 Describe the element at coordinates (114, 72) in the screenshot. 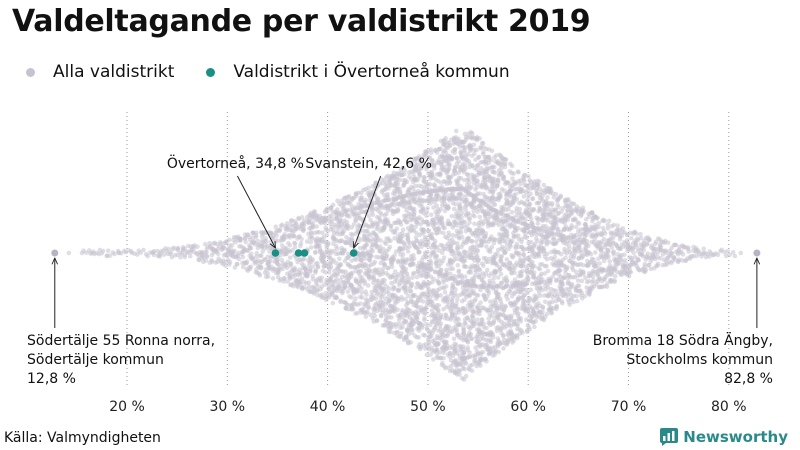

I see `legend-label-all: Alla valdistrikt` at that location.